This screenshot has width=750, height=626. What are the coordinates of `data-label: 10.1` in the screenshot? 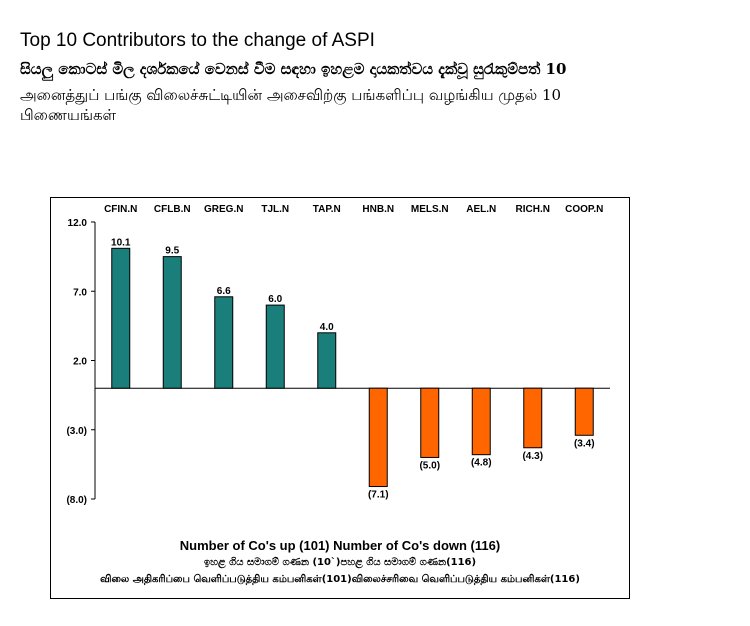 It's located at (121, 242).